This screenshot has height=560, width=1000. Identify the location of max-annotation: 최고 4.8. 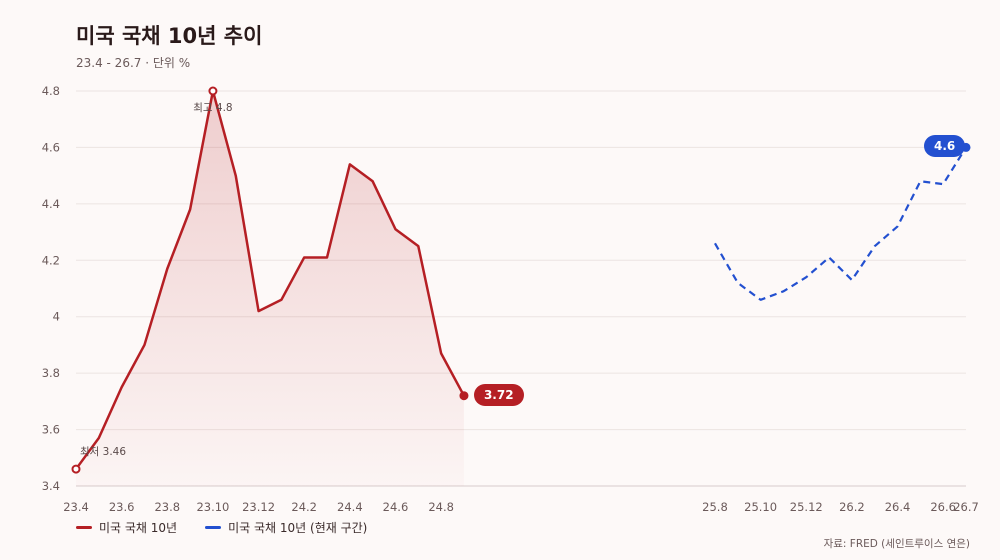
(212, 108).